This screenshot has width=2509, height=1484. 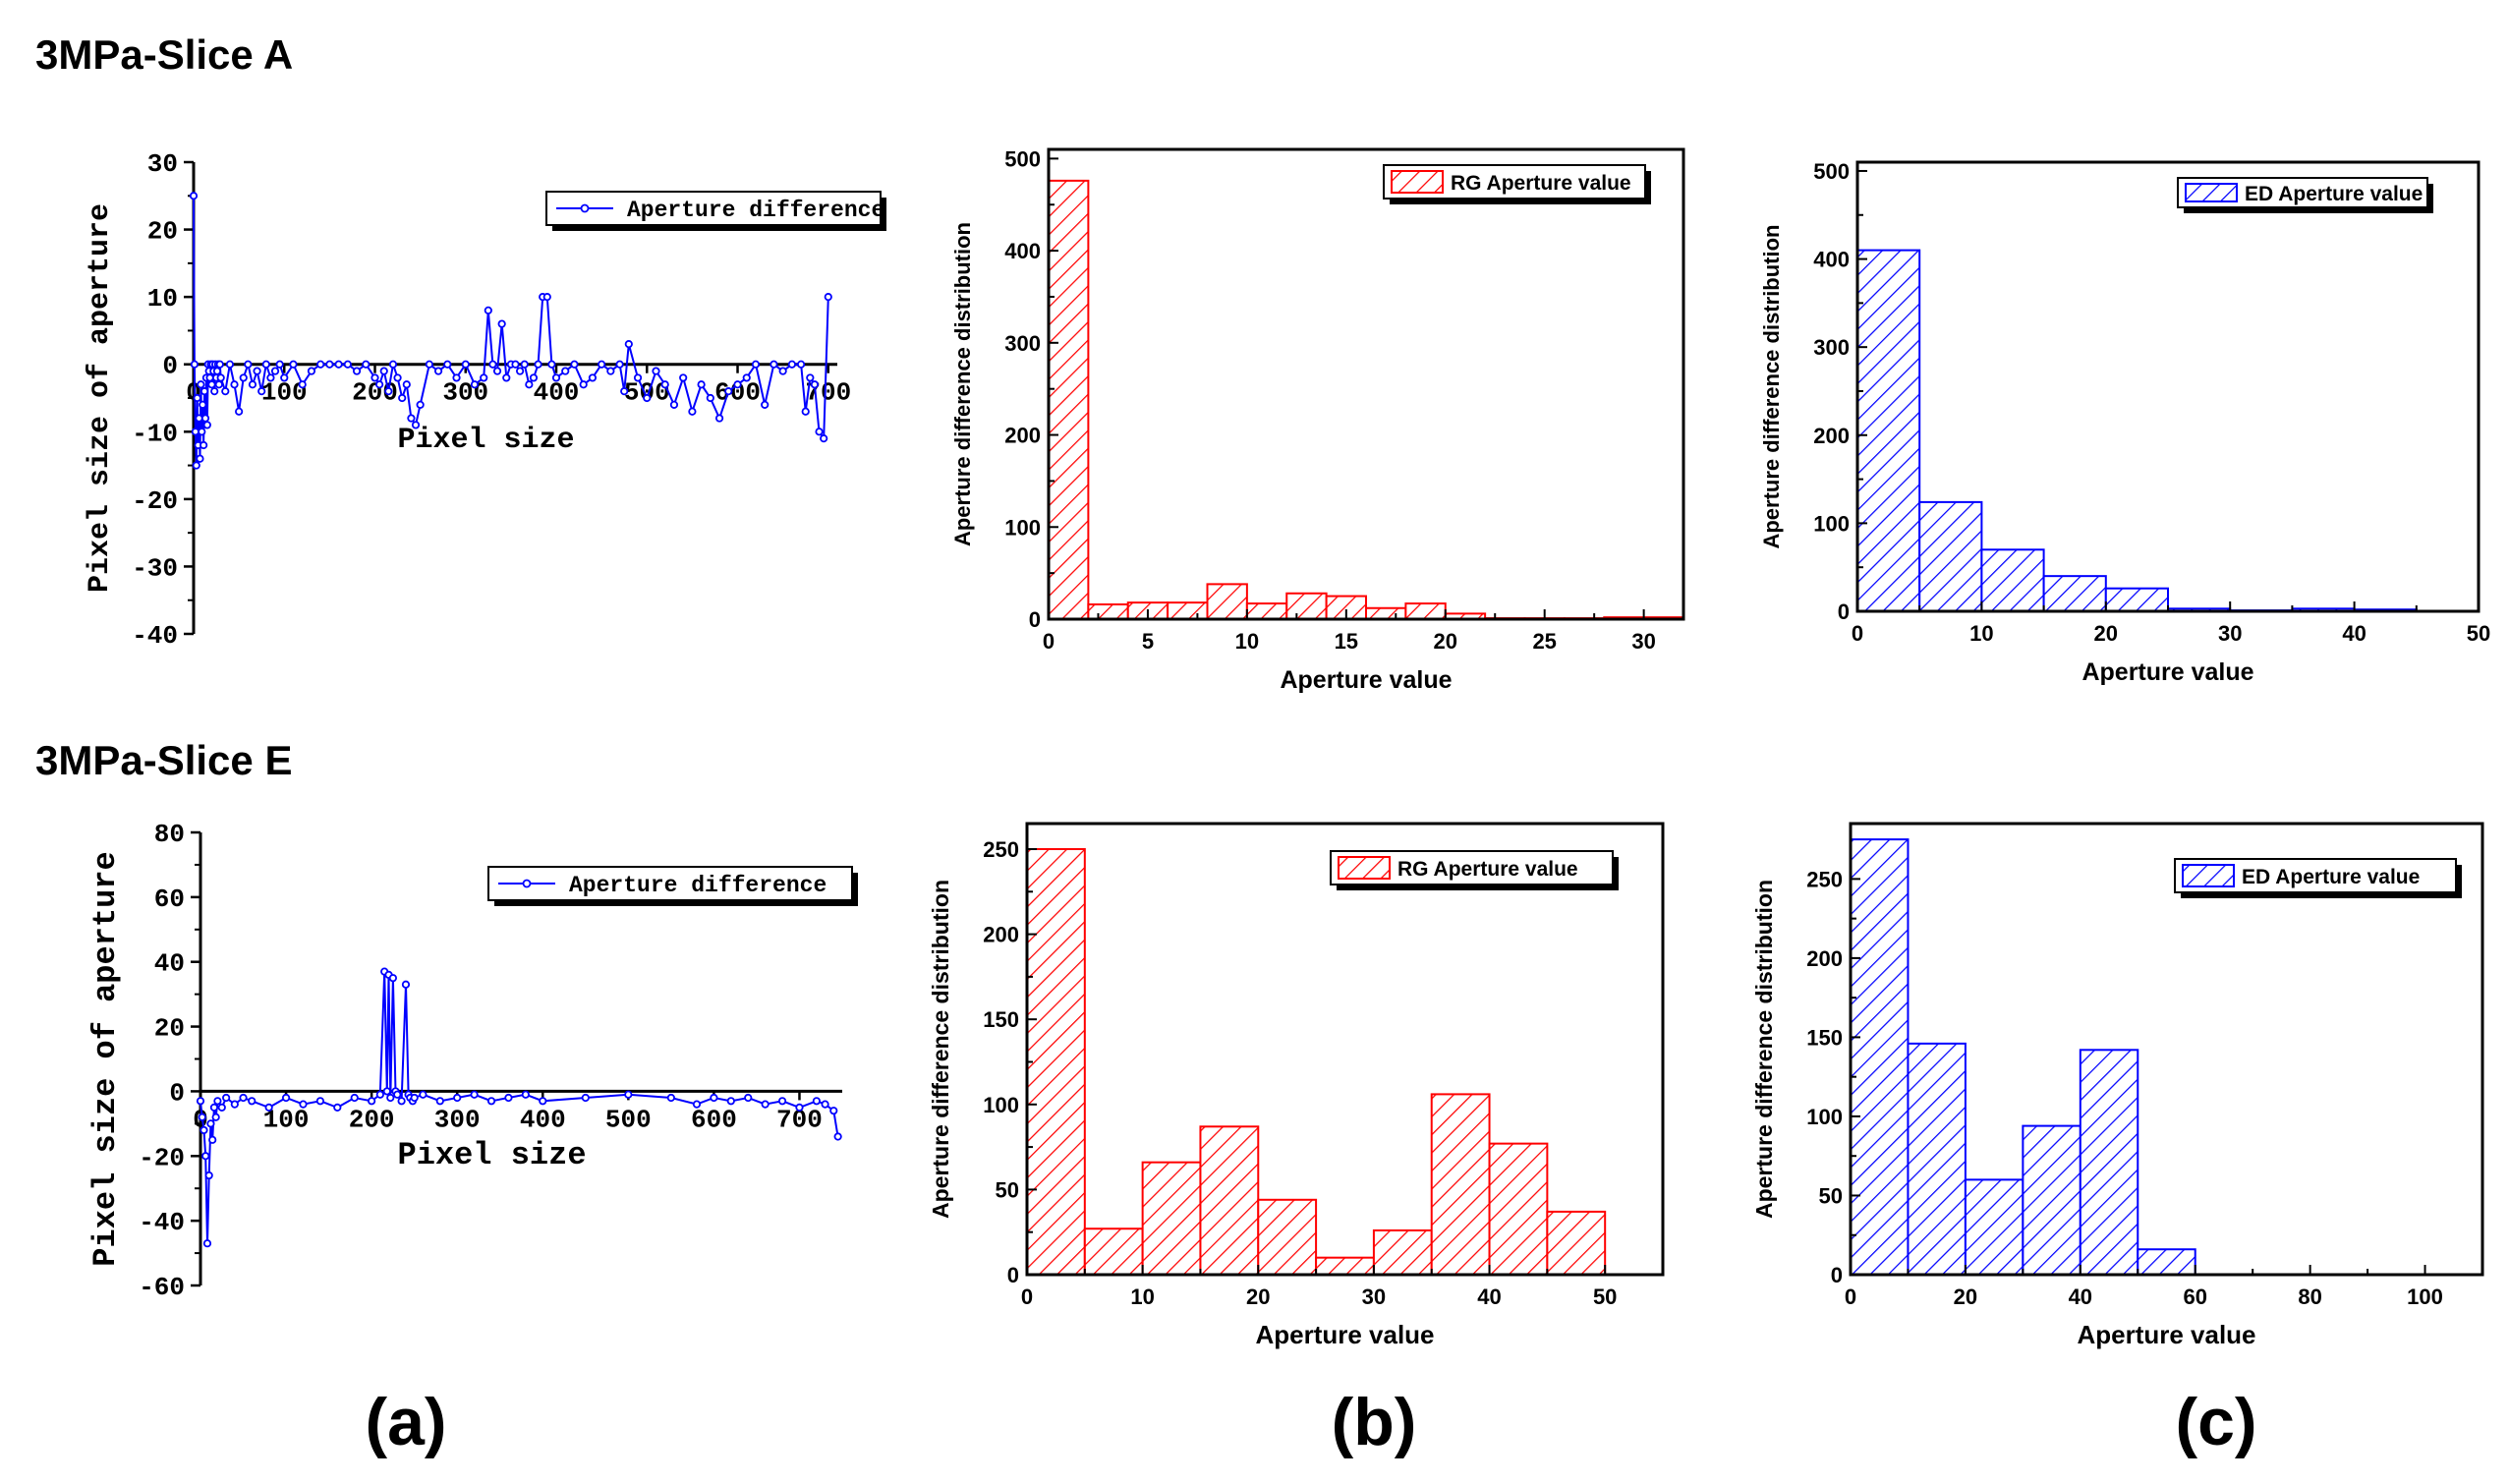 I want to click on y-tick-label: 40, so click(x=169, y=964).